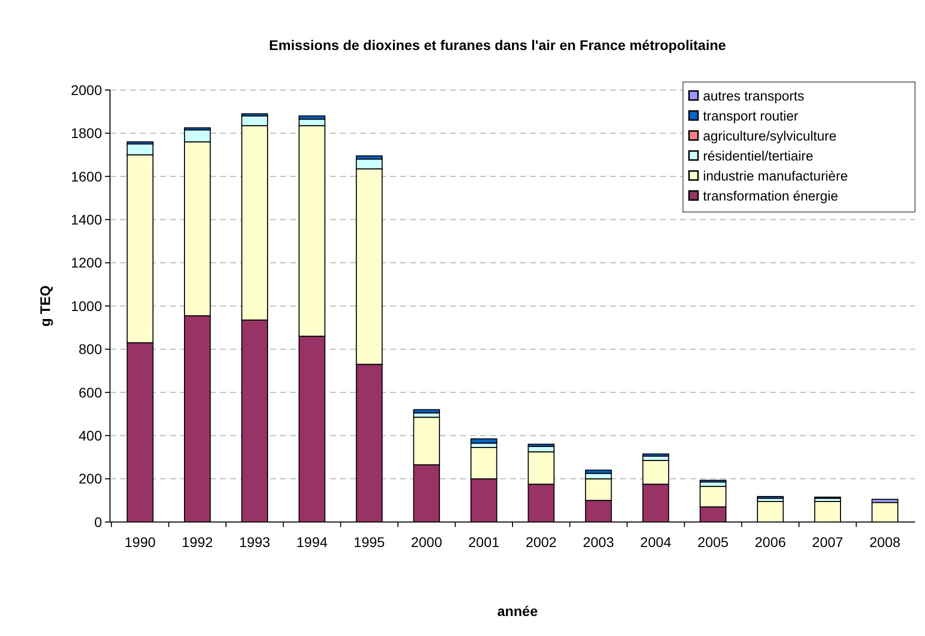 The height and width of the screenshot is (636, 925). Describe the element at coordinates (86, 133) in the screenshot. I see `y-tick-label: 1800` at that location.